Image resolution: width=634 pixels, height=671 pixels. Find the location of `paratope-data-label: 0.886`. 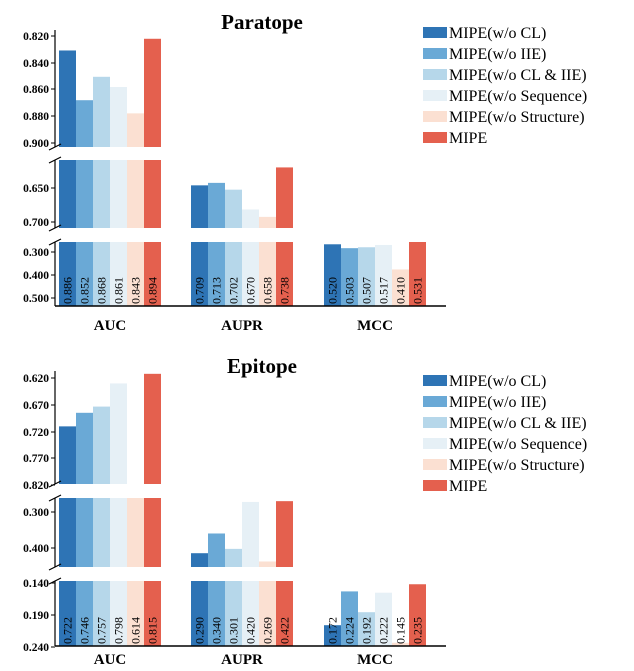

paratope-data-label: 0.886 is located at coordinates (68, 290).